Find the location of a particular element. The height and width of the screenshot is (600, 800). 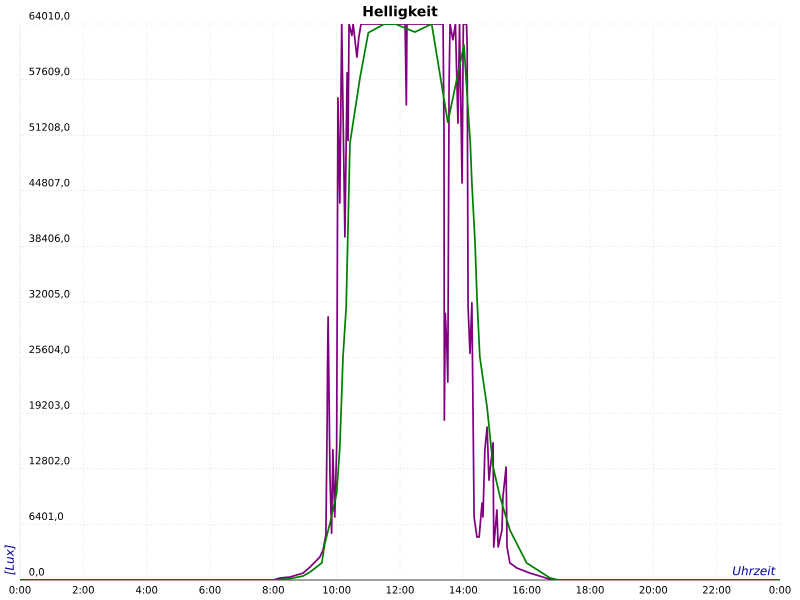

x-tick-label: 2:00 is located at coordinates (83, 590).